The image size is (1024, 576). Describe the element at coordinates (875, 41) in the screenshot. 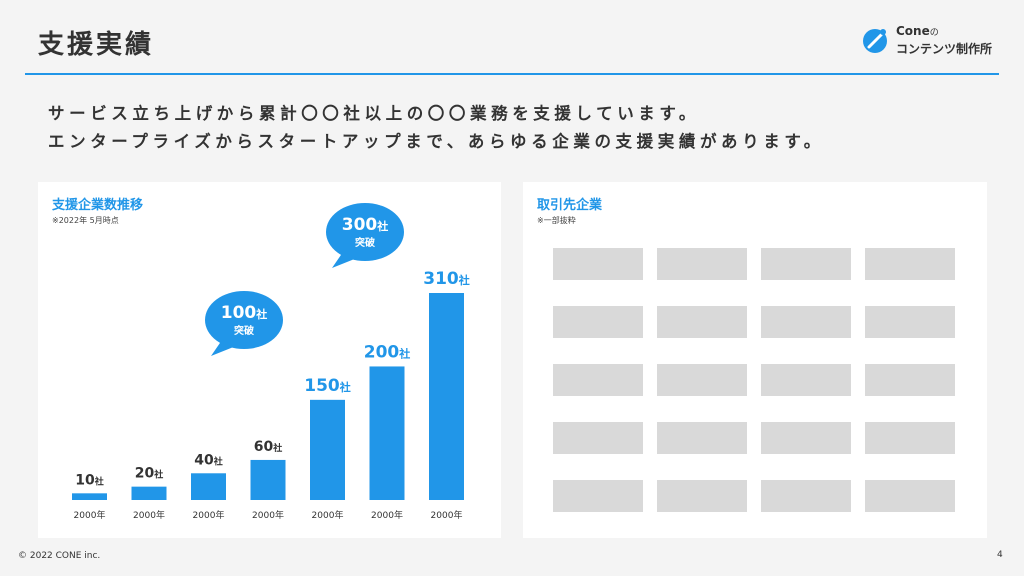

I see `cone-logo-icon` at that location.